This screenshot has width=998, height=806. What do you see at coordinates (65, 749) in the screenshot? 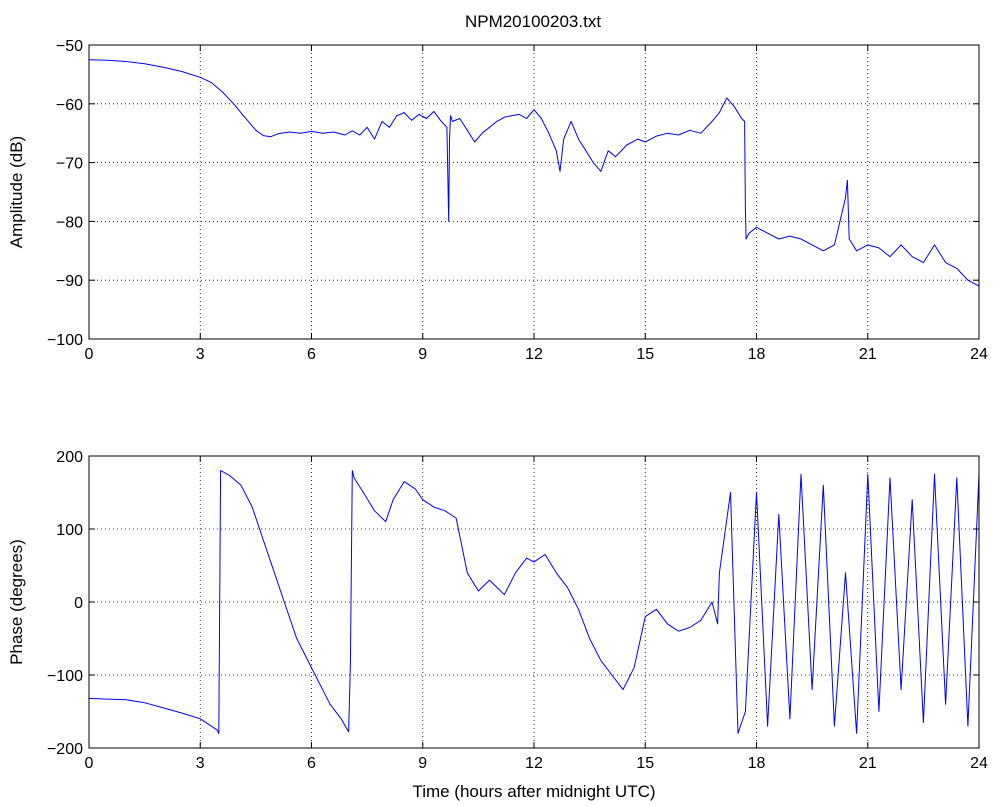
I see `y-tick-label: −200` at bounding box center [65, 749].